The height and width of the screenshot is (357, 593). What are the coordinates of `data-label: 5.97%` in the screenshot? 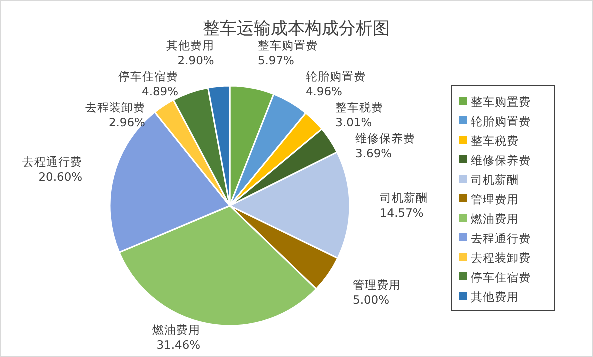 It's located at (276, 61).